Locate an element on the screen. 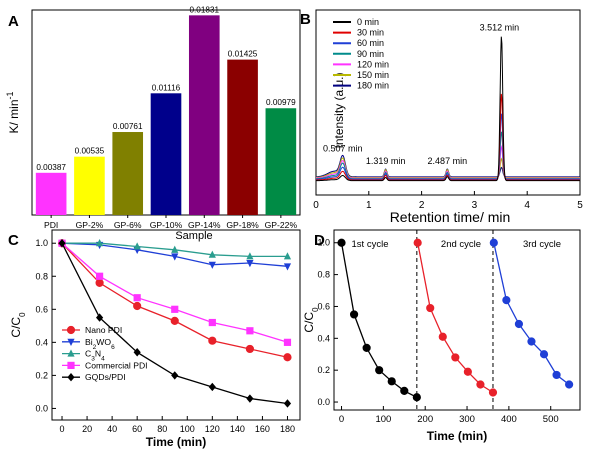 This screenshot has height=450, width=596. trace-150-min is located at coordinates (448, 167).